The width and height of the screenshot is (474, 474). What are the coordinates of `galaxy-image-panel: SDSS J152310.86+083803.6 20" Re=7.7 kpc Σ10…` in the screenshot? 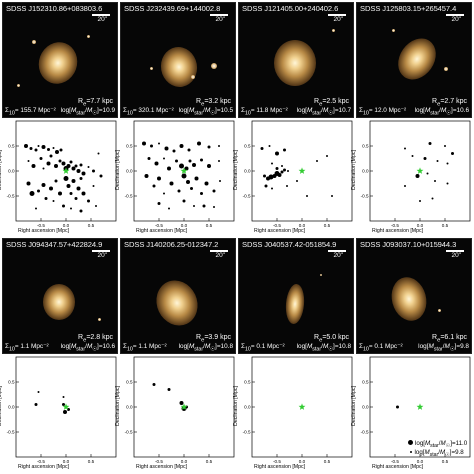 It's located at (60, 60).